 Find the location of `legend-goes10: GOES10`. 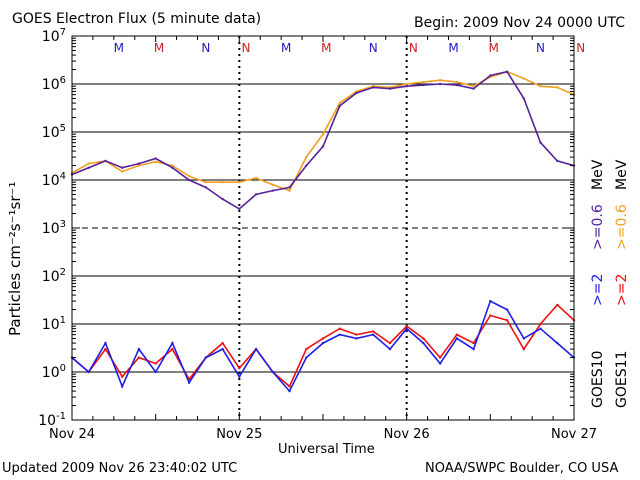

legend-goes10: GOES10 is located at coordinates (598, 379).